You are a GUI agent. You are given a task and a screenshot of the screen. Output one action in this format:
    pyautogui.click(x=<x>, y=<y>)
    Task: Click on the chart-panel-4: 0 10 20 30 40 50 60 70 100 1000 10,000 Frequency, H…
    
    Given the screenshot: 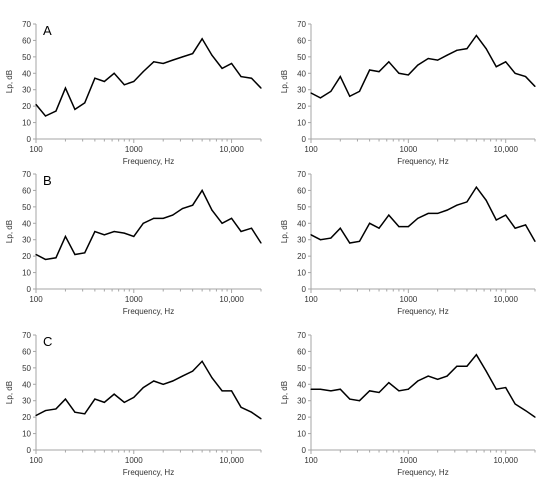 What is the action you would take?
    pyautogui.click(x=408, y=243)
    